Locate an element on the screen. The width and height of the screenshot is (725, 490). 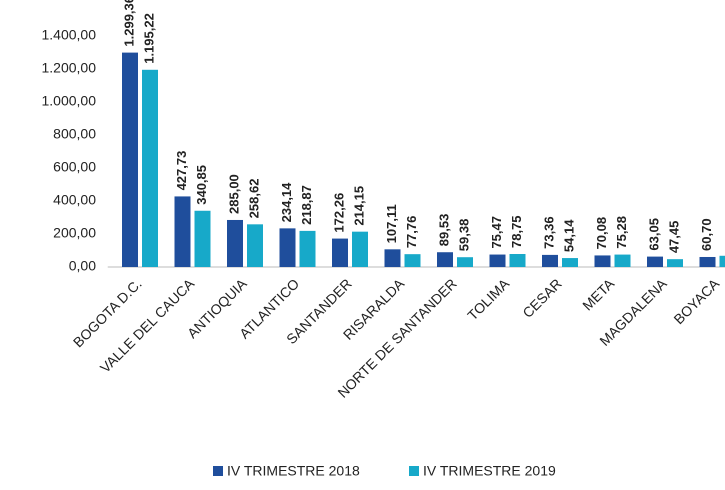
value-label: 89,53 is located at coordinates (443, 230).